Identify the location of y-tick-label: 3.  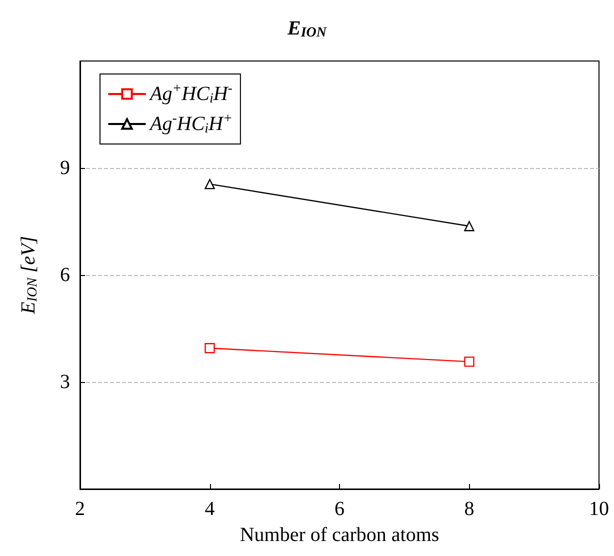
(65, 382).